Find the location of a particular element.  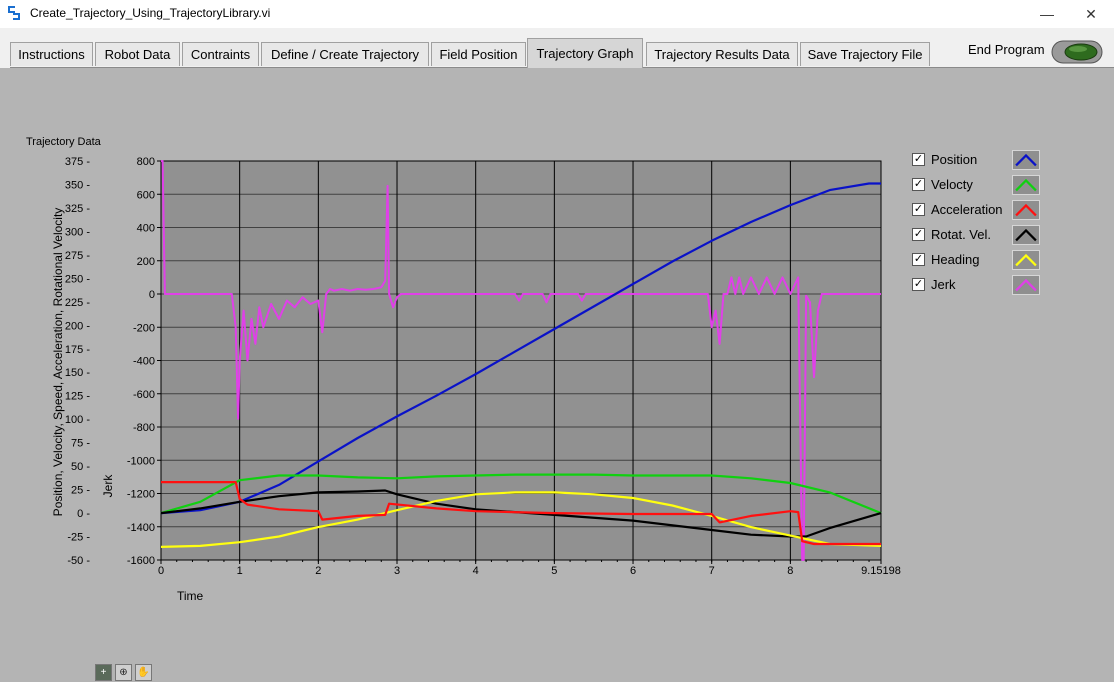

position-swatch-icon is located at coordinates (1026, 160).